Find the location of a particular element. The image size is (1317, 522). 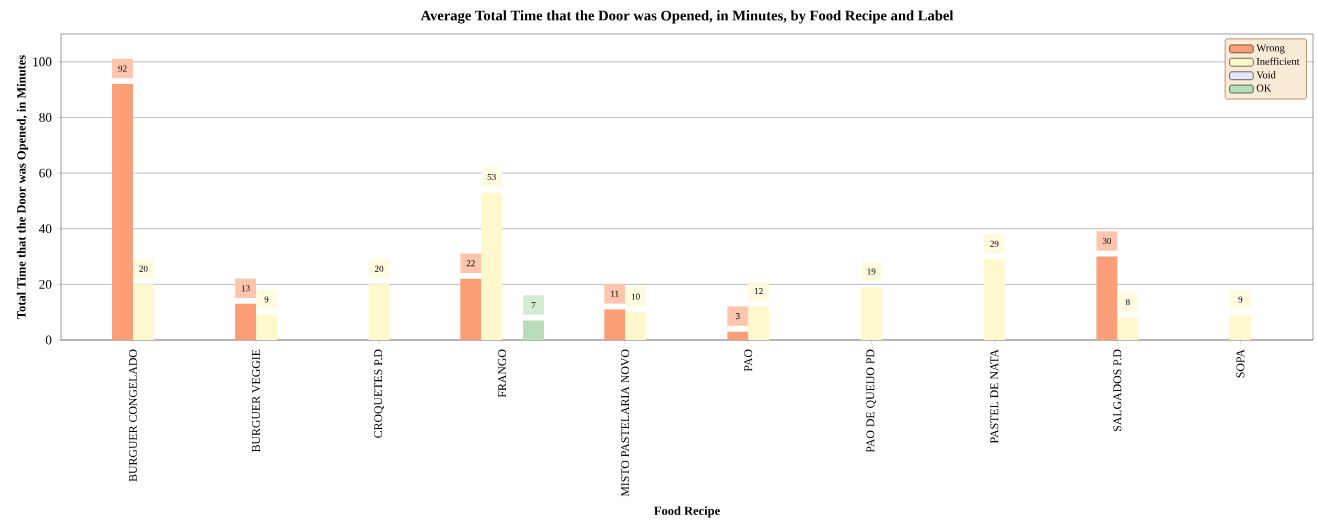

x-tick-label: FRANGO is located at coordinates (502, 373).